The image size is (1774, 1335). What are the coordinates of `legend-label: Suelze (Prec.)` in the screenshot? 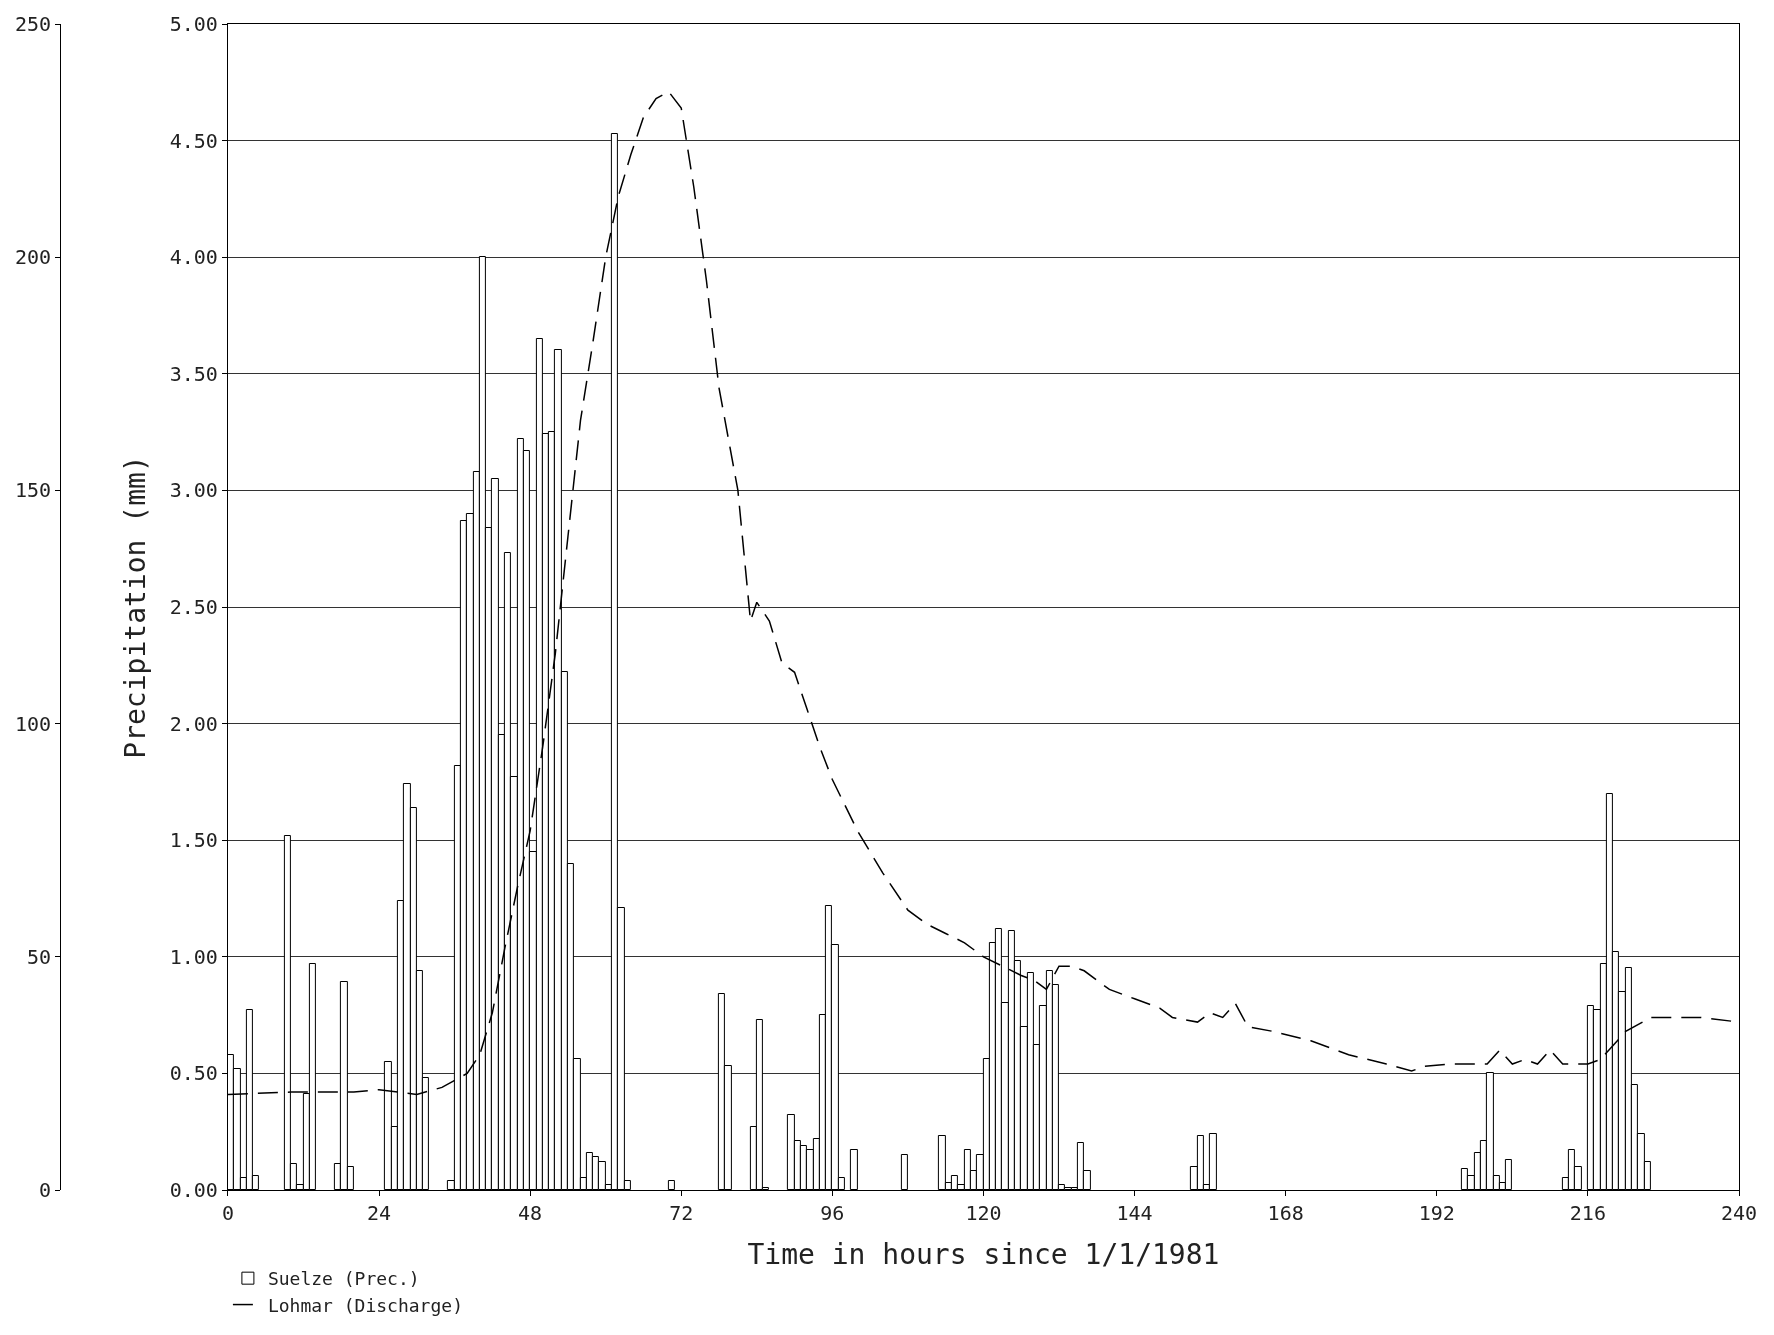 It's located at (343, 1279).